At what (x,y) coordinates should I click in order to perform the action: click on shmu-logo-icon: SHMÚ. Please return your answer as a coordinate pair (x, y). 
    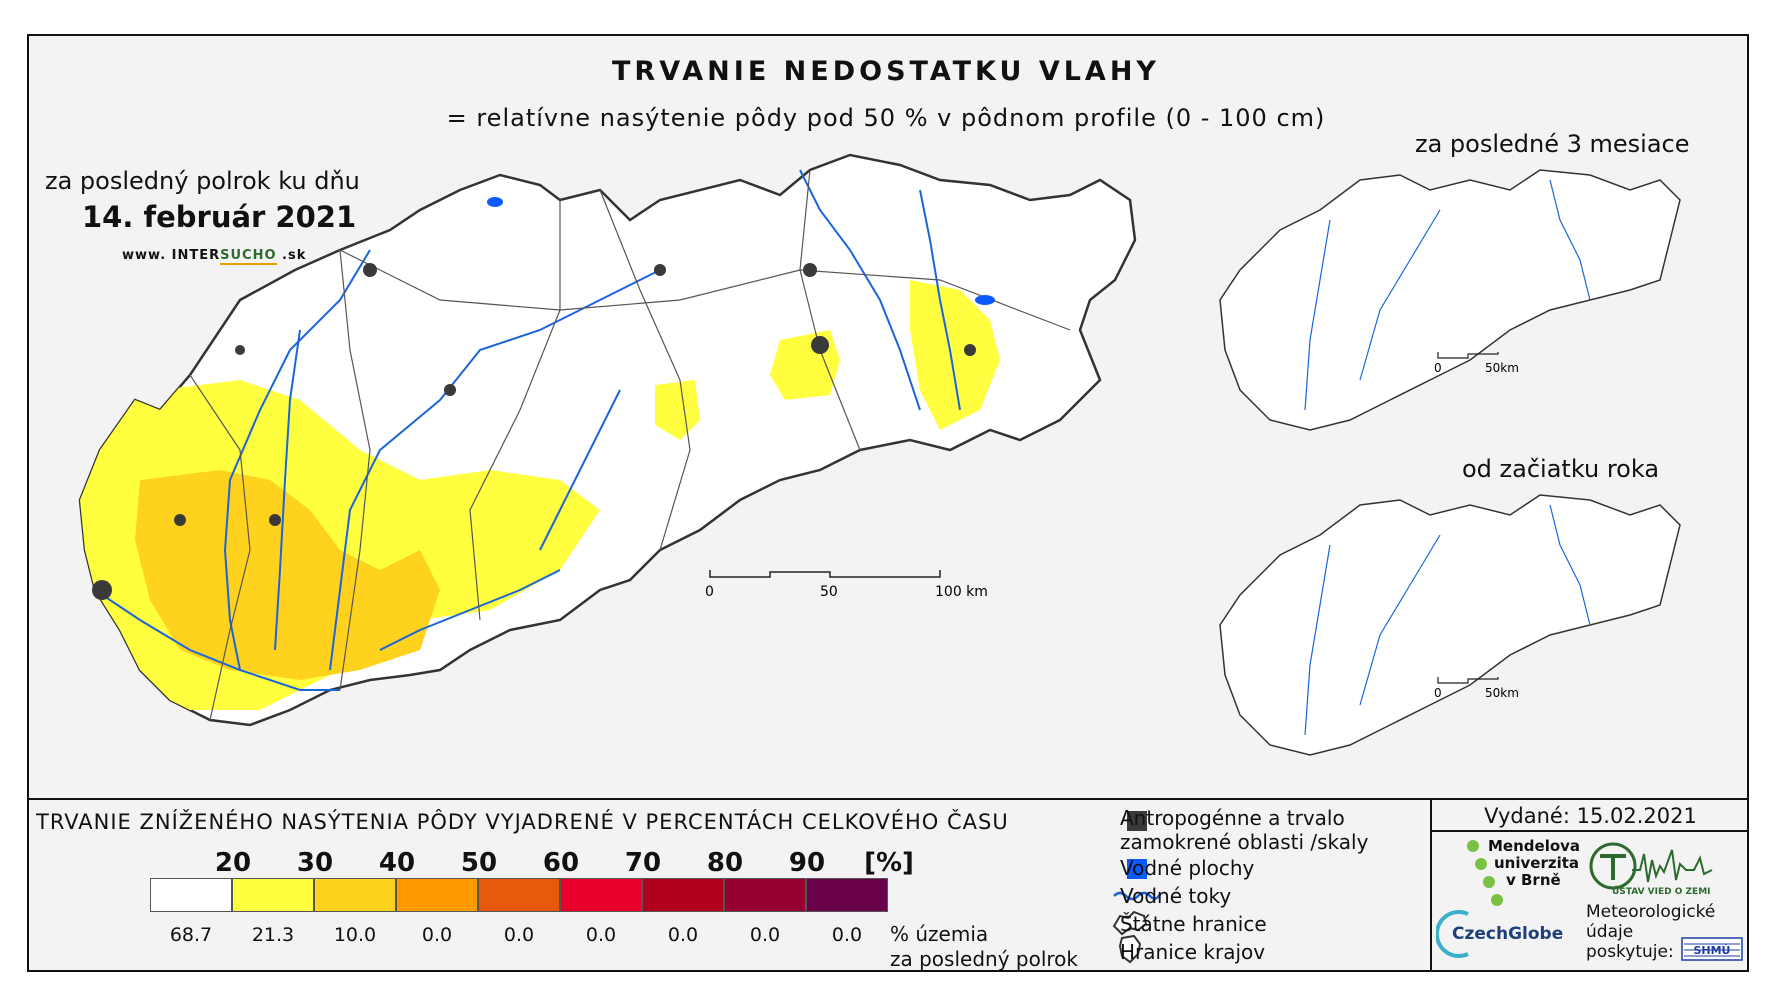
    Looking at the image, I should click on (1712, 949).